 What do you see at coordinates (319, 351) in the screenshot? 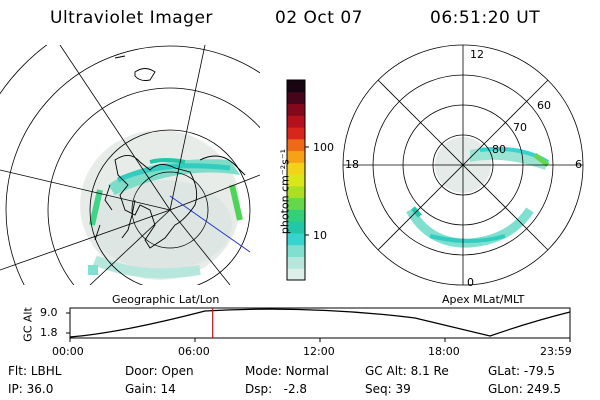
I see `timeline-x-tick-1200: 12:00` at bounding box center [319, 351].